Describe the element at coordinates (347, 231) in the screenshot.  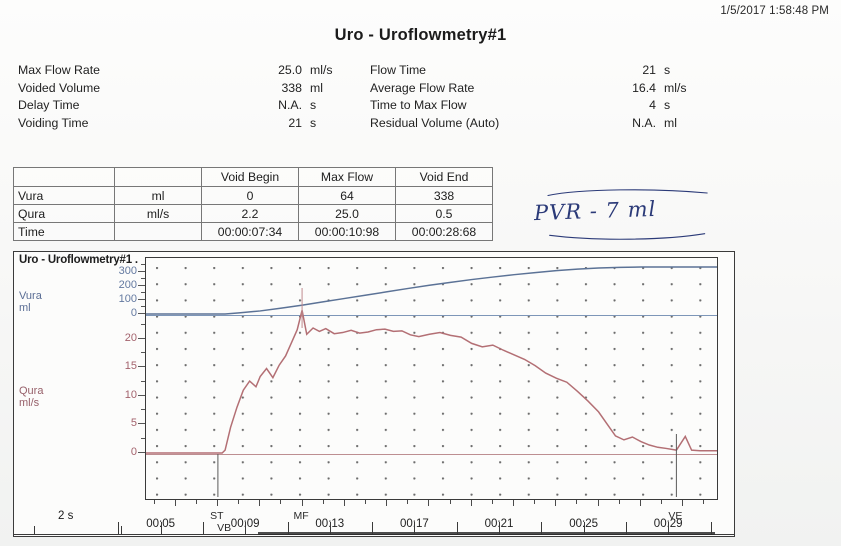
I see `cell-max-flow: 00:00:10:98` at that location.